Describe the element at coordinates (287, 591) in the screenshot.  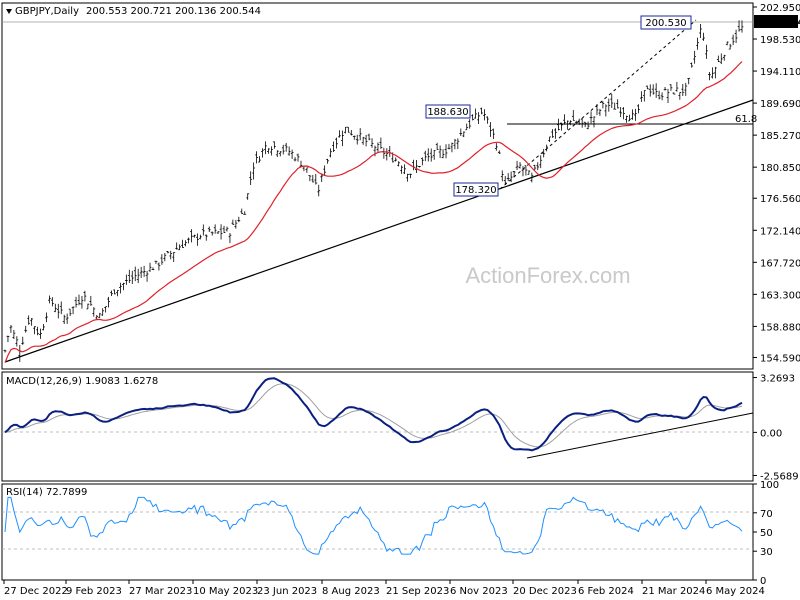
I see `date-tick-label: 23 Jun 2023` at that location.